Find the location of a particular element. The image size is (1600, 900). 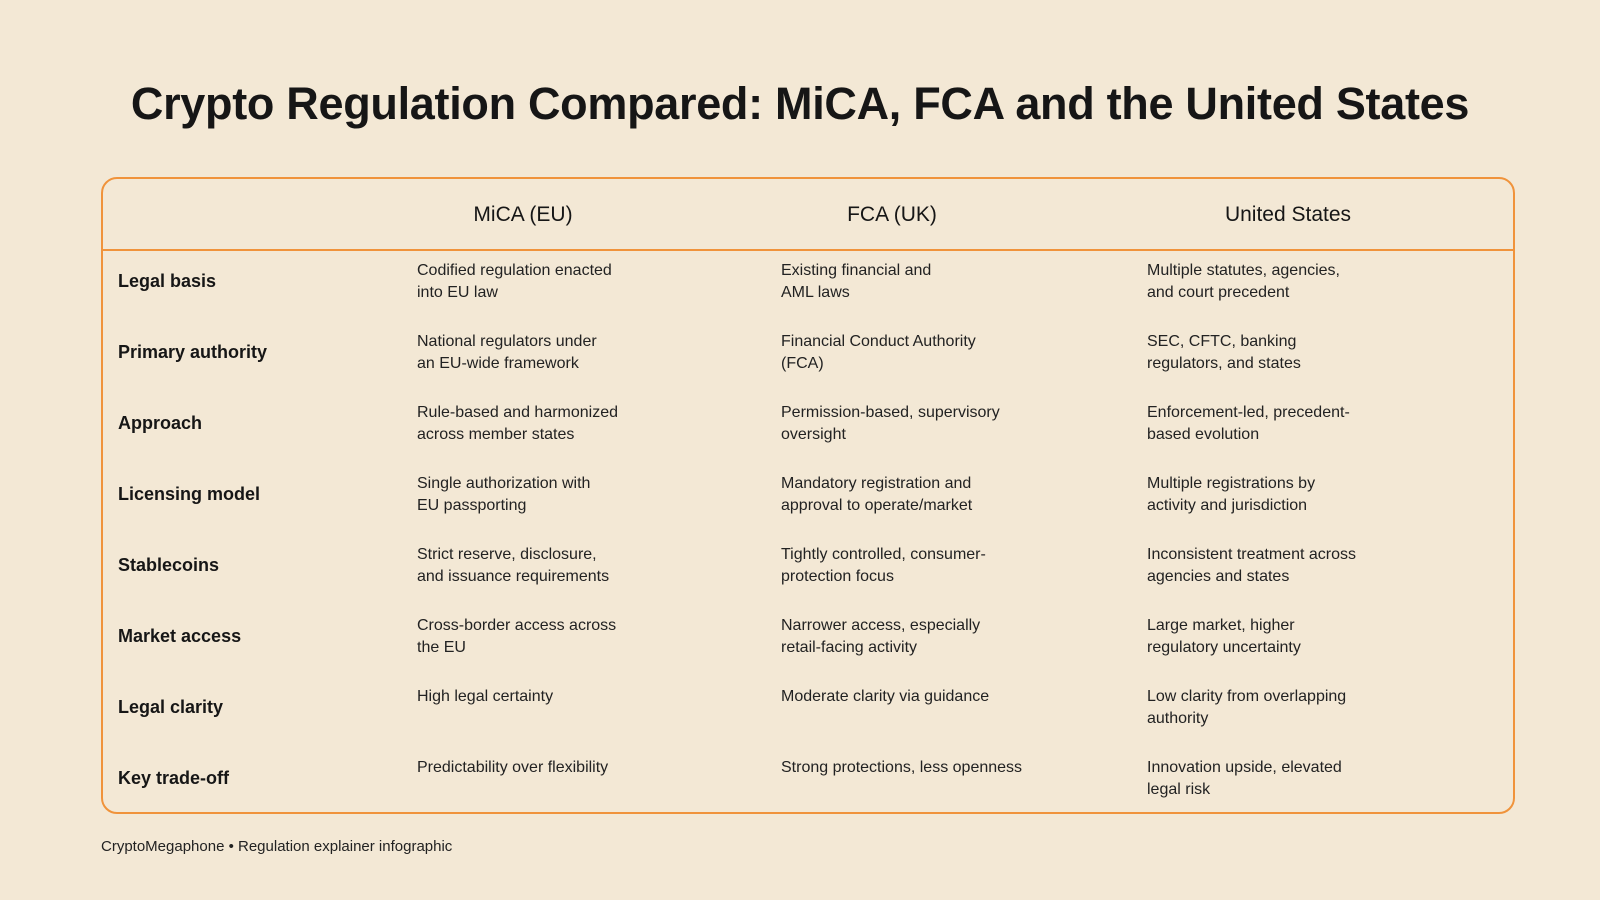

cell-fca: Moderate clarity via guidance is located at coordinates (885, 696).